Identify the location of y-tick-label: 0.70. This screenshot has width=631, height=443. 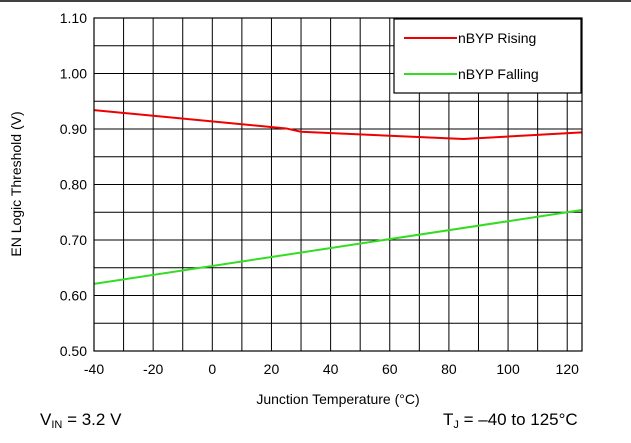
(73, 240).